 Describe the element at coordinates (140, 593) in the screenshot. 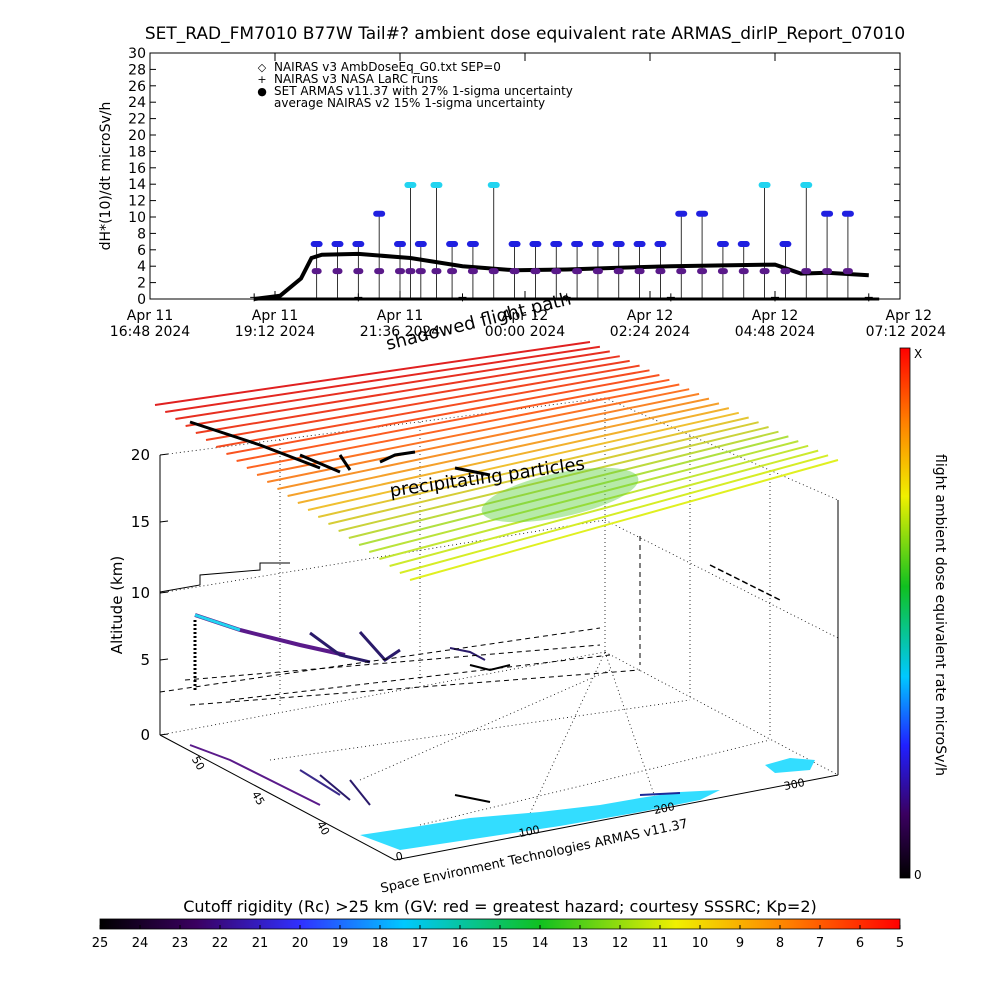

I see `z-tick-label: 10` at that location.